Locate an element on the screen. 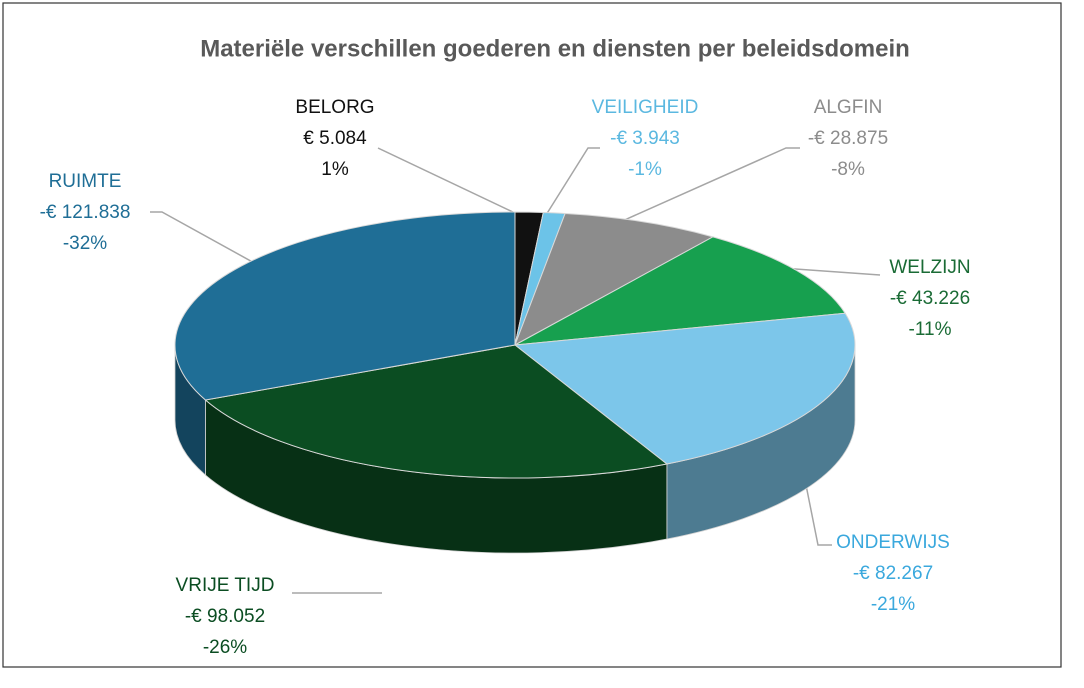  data-label-percent: -1% is located at coordinates (645, 169).